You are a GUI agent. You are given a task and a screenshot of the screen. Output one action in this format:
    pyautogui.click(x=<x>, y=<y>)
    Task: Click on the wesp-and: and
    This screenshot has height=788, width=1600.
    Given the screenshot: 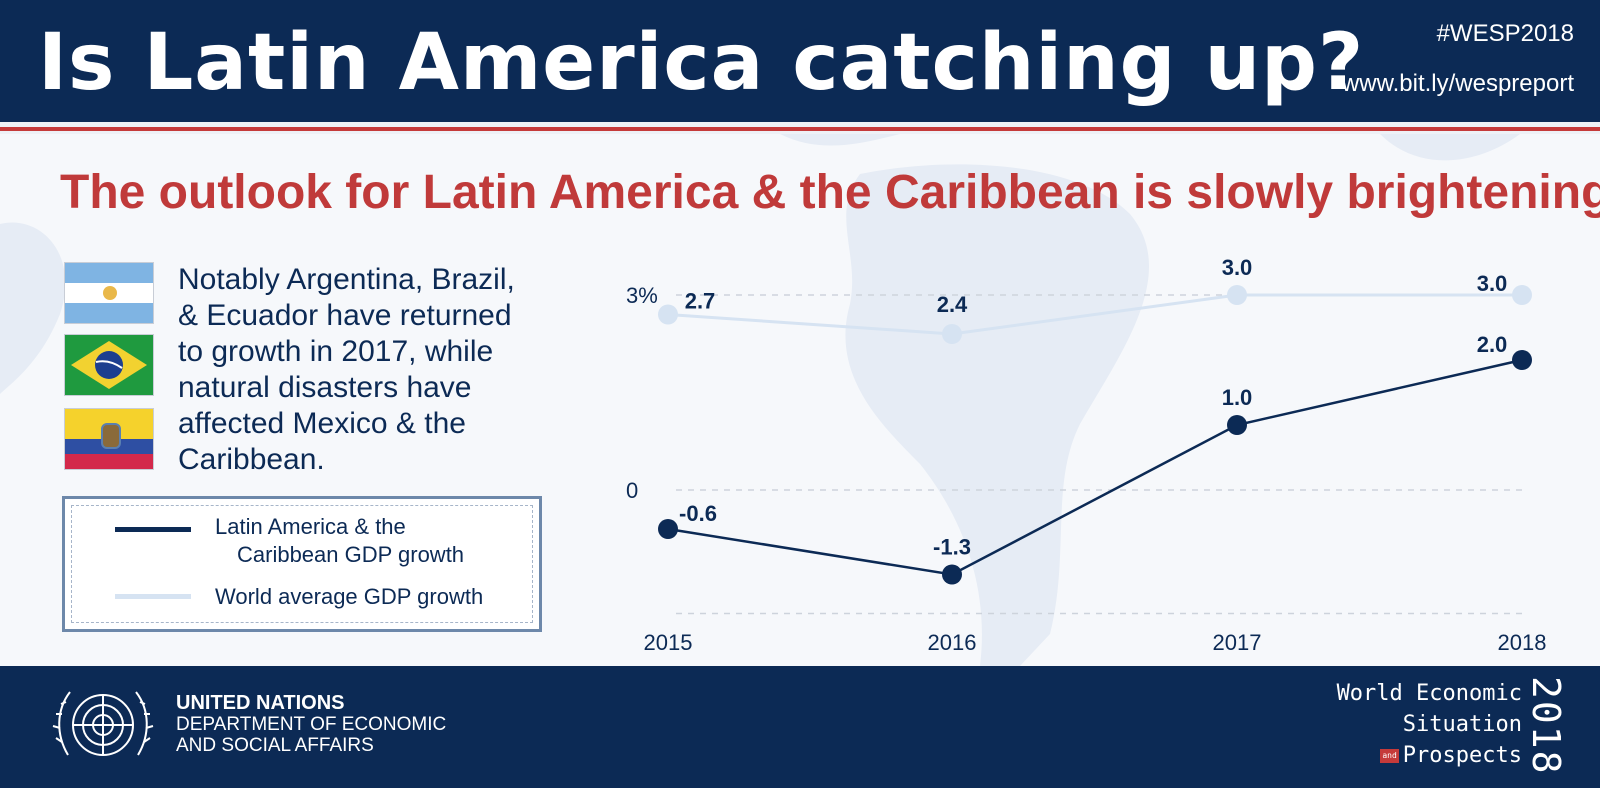 What is the action you would take?
    pyautogui.click(x=1389, y=756)
    